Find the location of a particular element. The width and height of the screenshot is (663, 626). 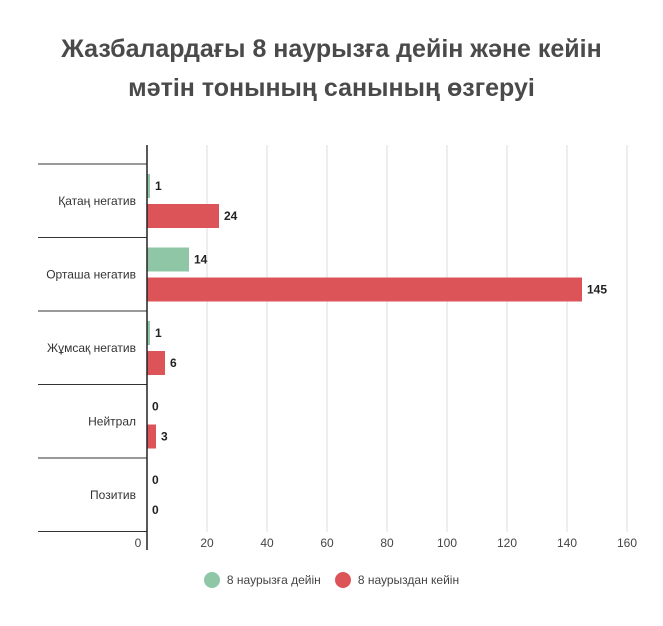

data-label-after-1: 145 is located at coordinates (597, 290).